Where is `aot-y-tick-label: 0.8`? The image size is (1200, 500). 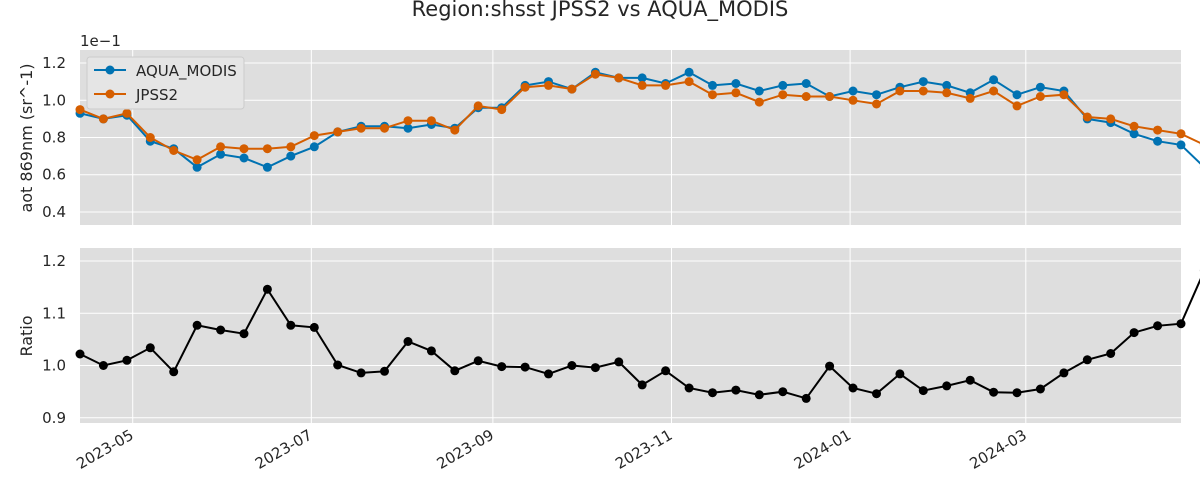
aot-y-tick-label: 0.8 is located at coordinates (54, 138).